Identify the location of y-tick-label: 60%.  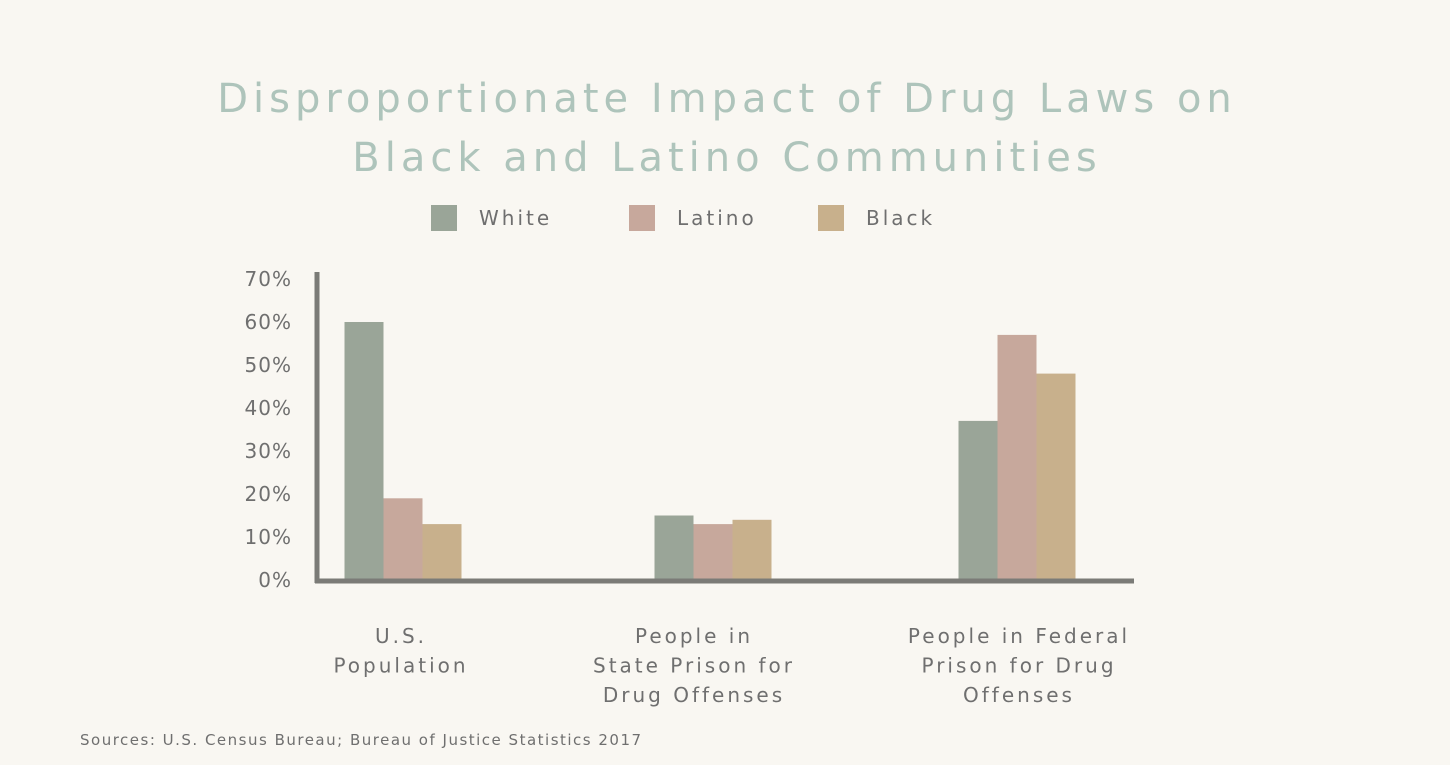
(268, 322).